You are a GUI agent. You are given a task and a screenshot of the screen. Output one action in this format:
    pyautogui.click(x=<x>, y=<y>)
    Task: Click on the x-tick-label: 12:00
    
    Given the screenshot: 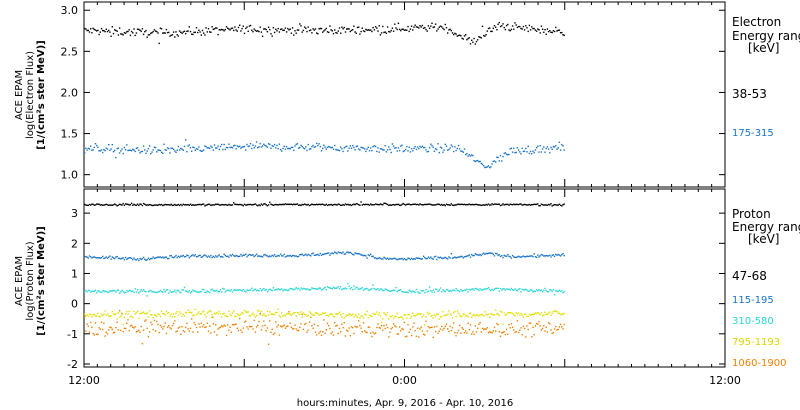 What is the action you would take?
    pyautogui.click(x=725, y=380)
    